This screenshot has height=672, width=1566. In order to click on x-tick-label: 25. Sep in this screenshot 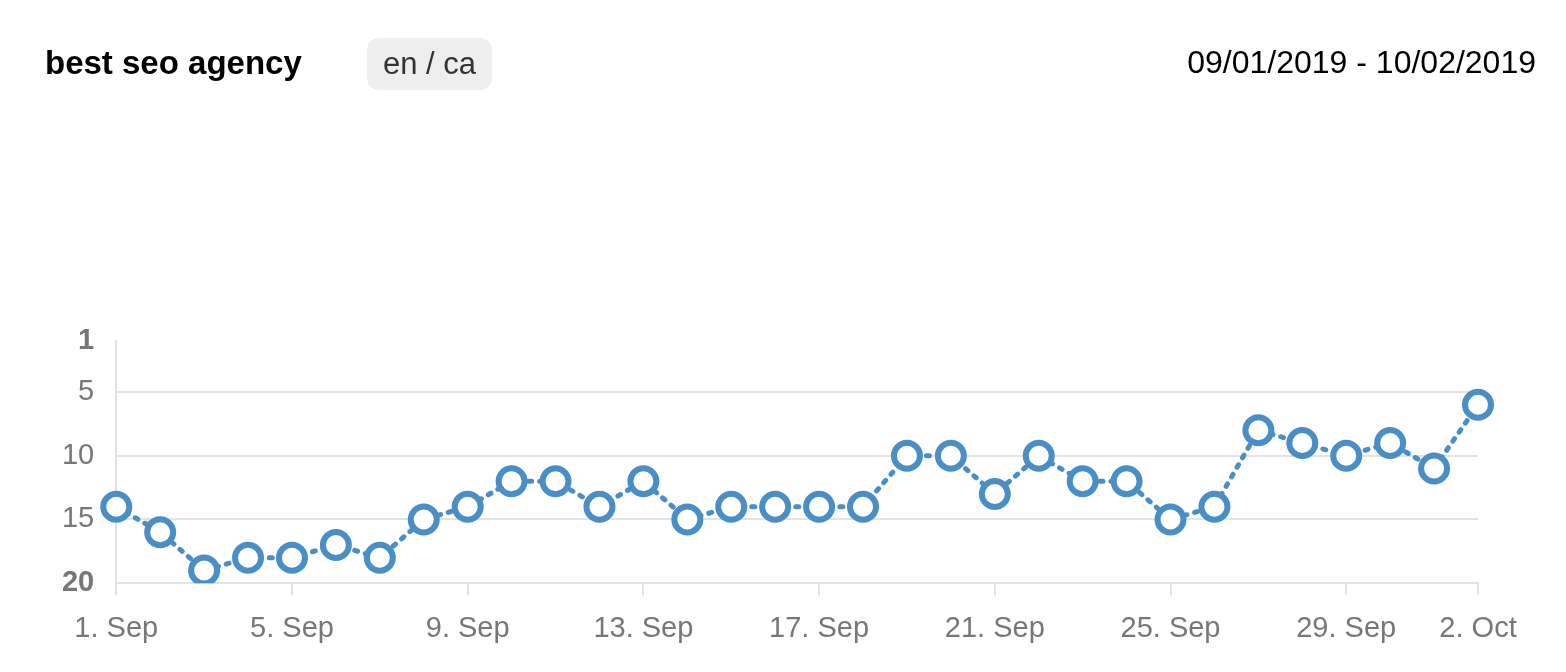, I will do `click(1170, 626)`.